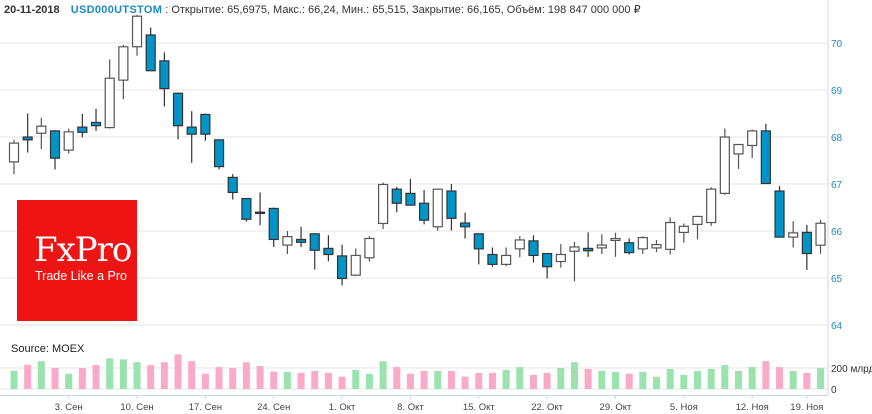 The width and height of the screenshot is (872, 414). I want to click on source-label: Source: MOEX, so click(48, 349).